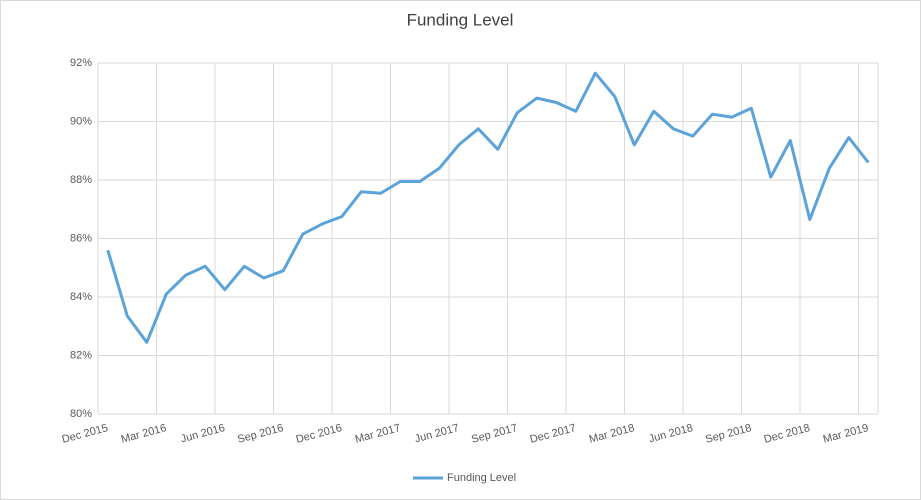  I want to click on chart-title: Funding Level, so click(460, 19).